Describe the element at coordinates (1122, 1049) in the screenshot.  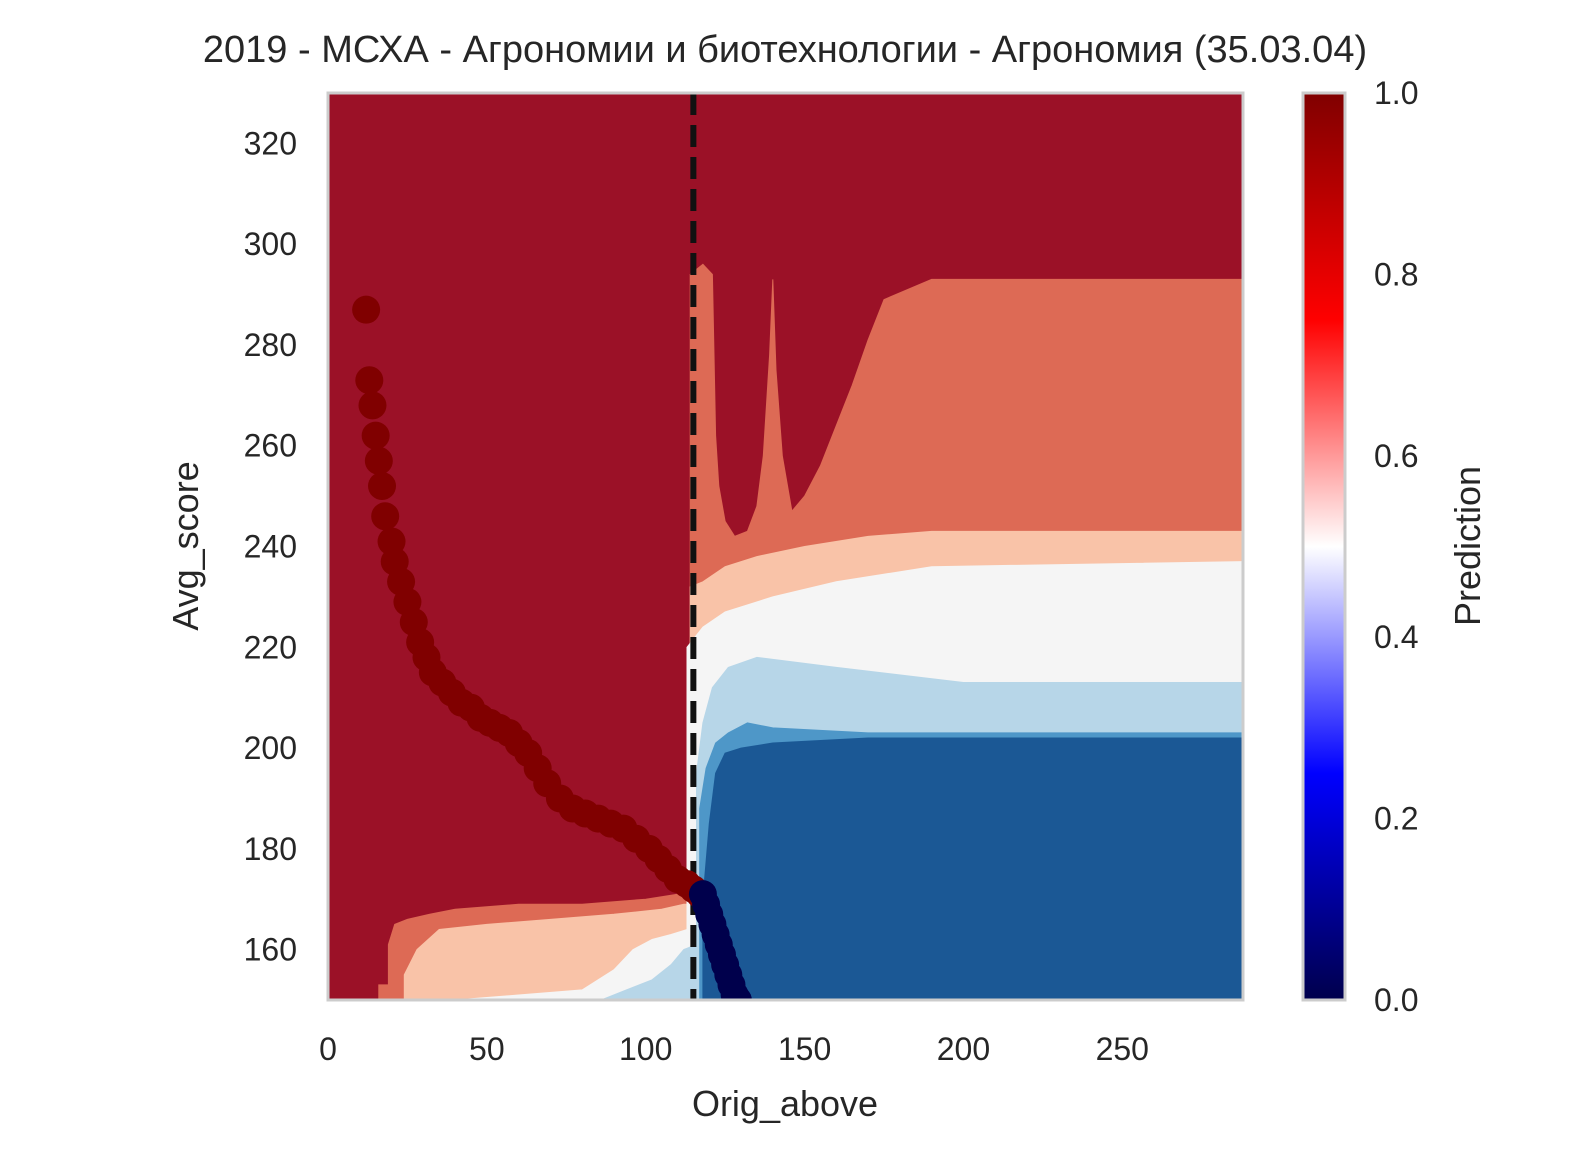
I see `x-tick-label: 250` at that location.